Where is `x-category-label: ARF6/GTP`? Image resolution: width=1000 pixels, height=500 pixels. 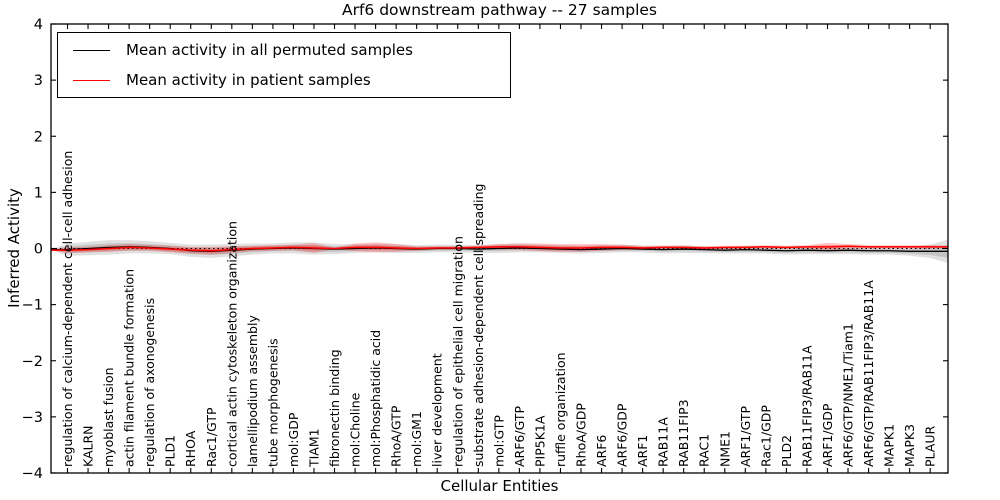 x-category-label: ARF6/GTP is located at coordinates (519, 436).